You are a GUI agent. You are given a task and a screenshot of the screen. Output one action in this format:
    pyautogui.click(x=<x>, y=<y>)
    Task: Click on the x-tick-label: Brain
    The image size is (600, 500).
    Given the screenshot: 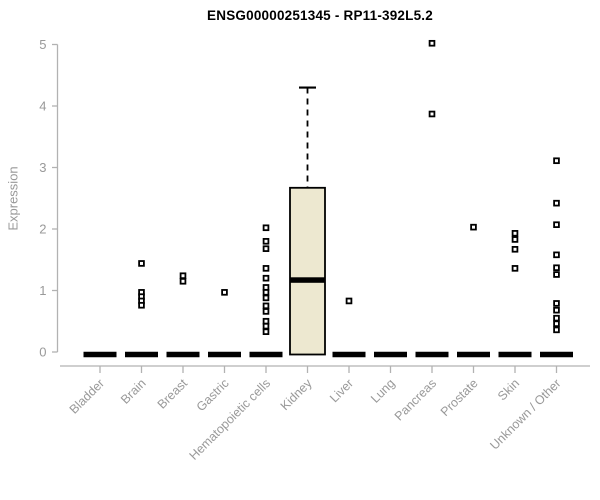 What is the action you would take?
    pyautogui.click(x=133, y=391)
    